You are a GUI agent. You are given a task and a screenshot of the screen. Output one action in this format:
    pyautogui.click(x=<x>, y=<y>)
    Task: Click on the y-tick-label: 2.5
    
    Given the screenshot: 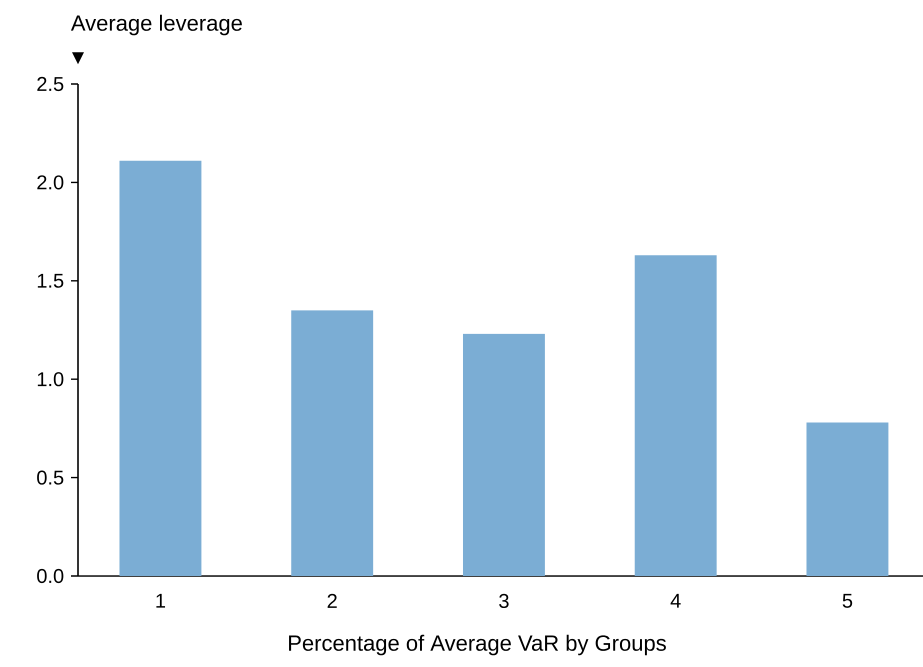 What is the action you would take?
    pyautogui.click(x=50, y=84)
    